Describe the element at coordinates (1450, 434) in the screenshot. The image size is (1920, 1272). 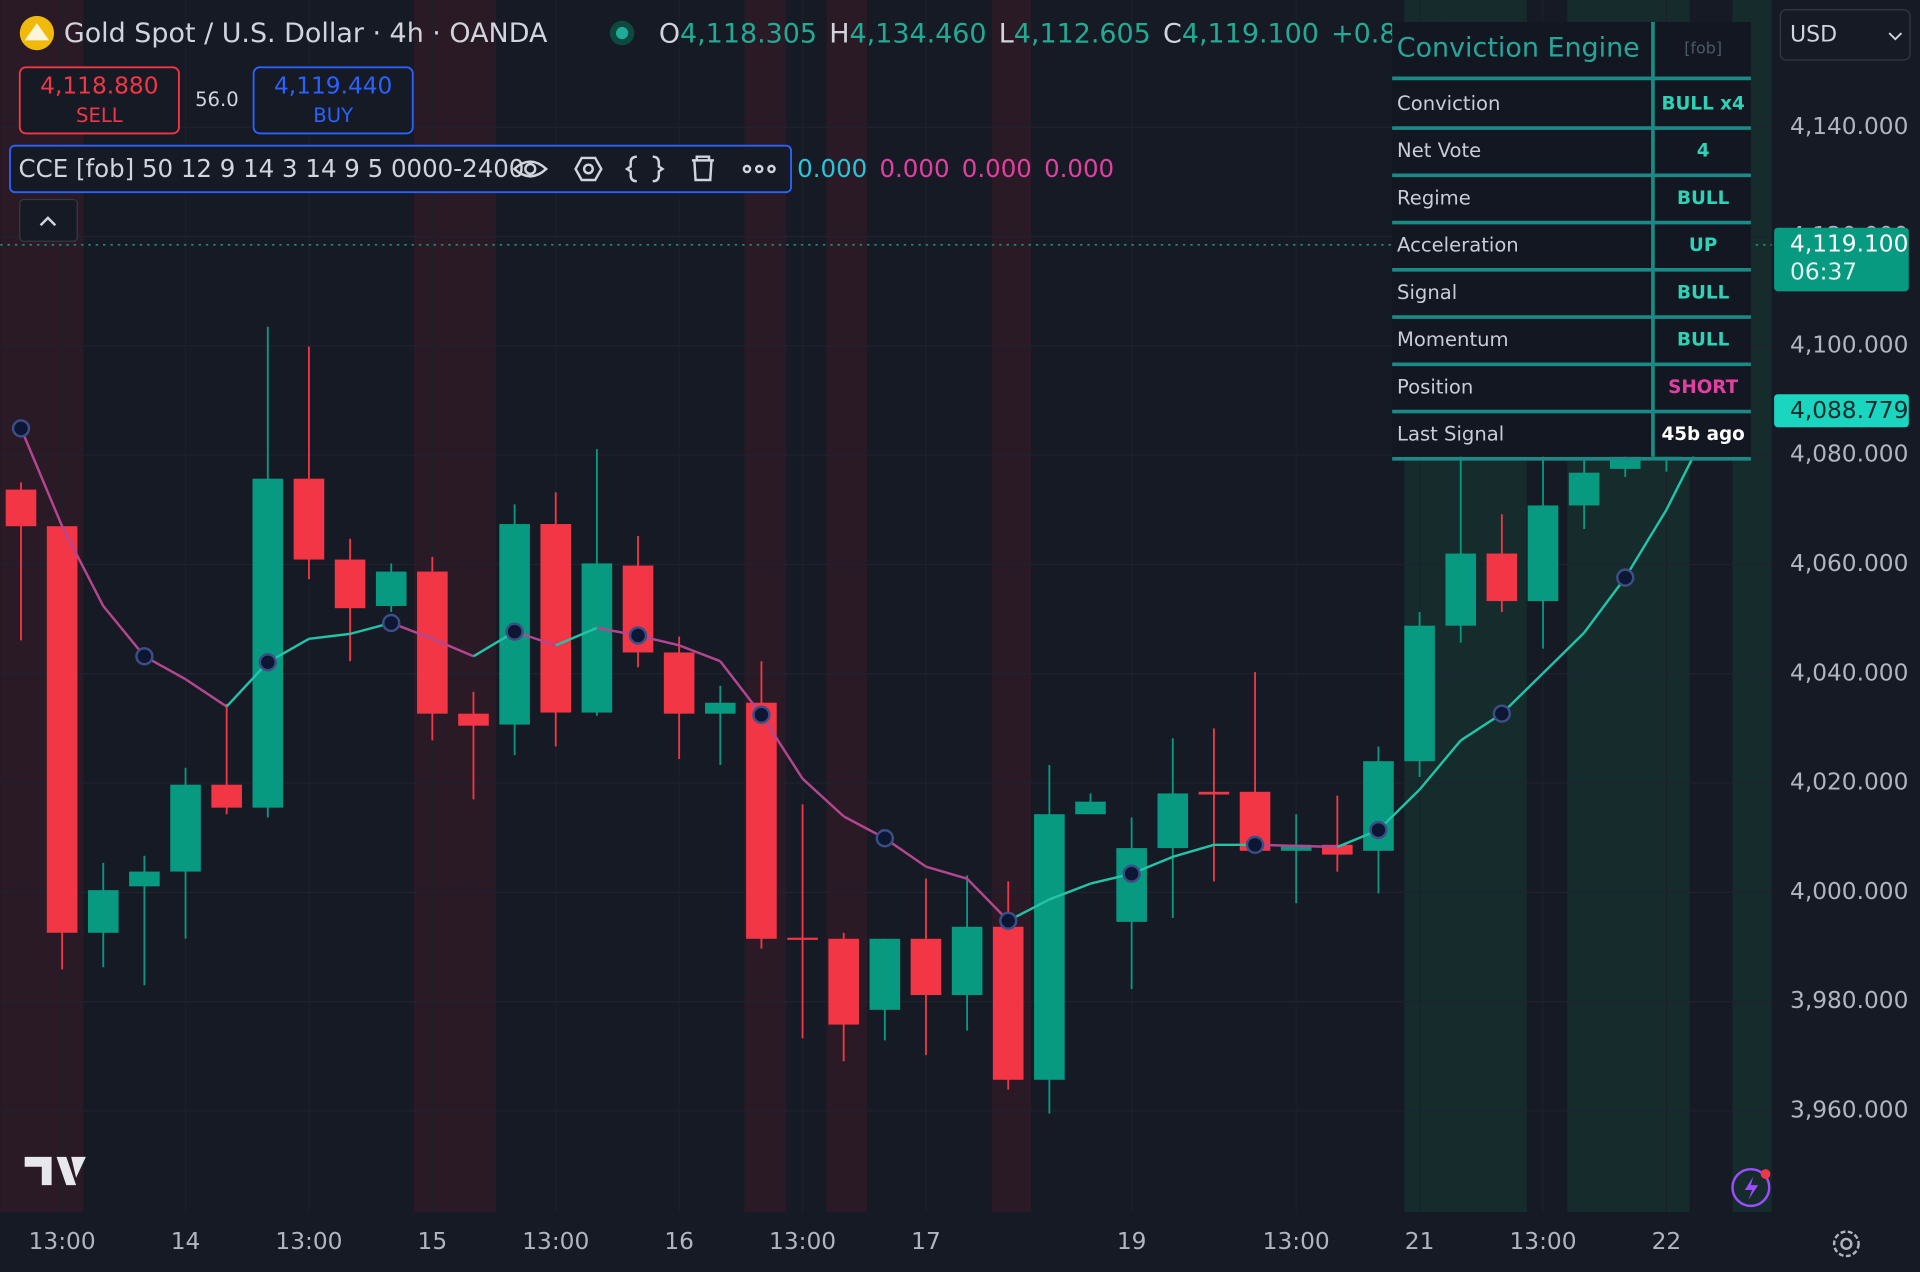
I see `table-key: Last Signal` at that location.